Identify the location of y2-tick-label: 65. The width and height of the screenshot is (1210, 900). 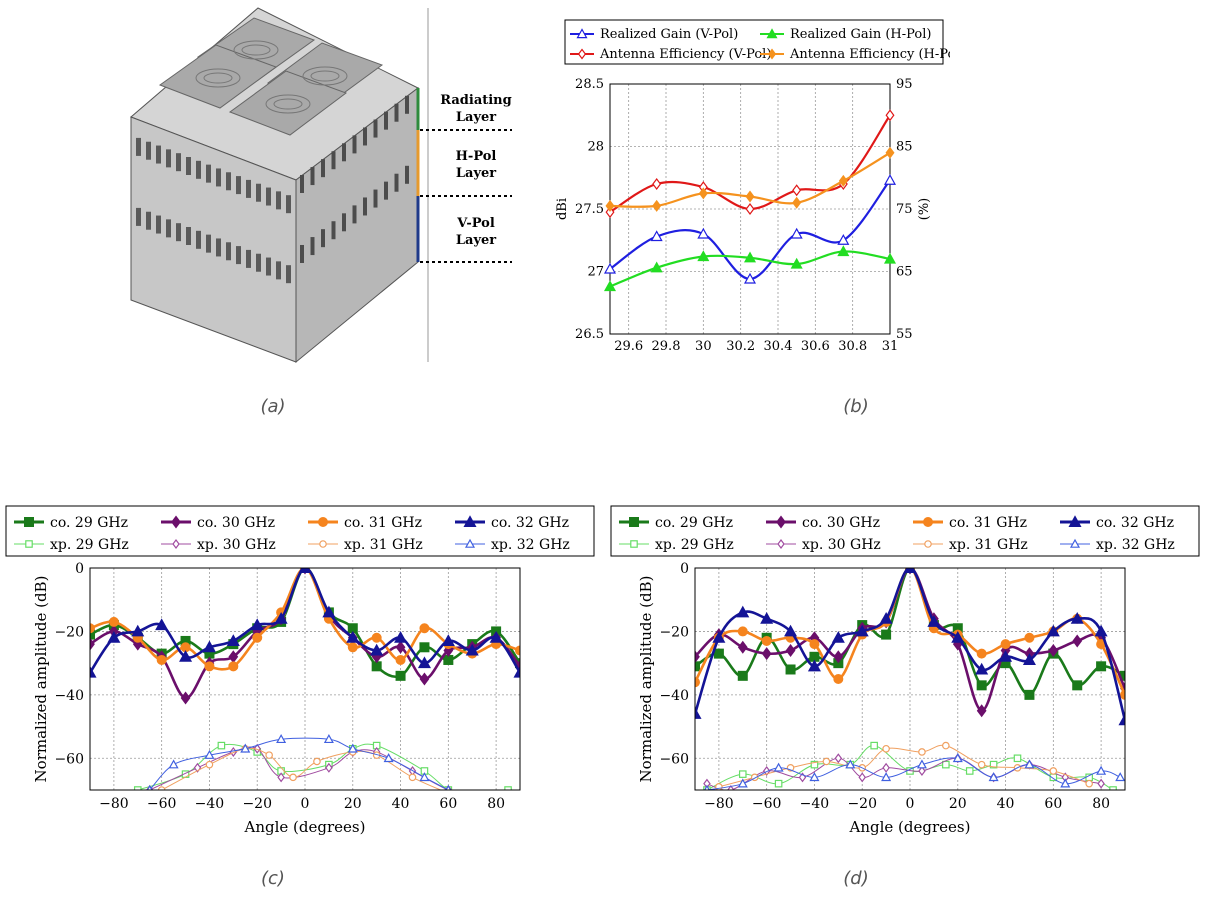
(904, 272).